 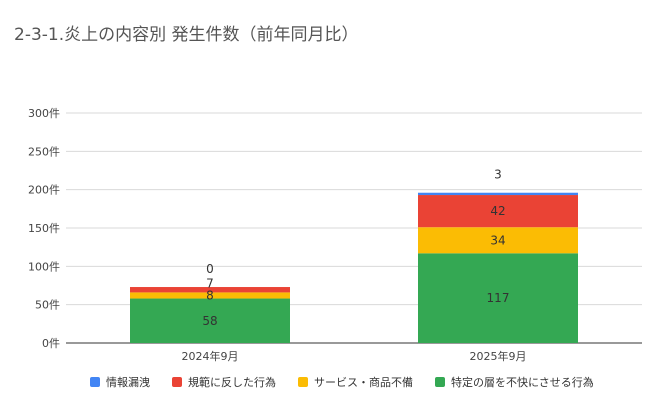 I want to click on legend-label: 規範に反した行為, so click(x=232, y=382).